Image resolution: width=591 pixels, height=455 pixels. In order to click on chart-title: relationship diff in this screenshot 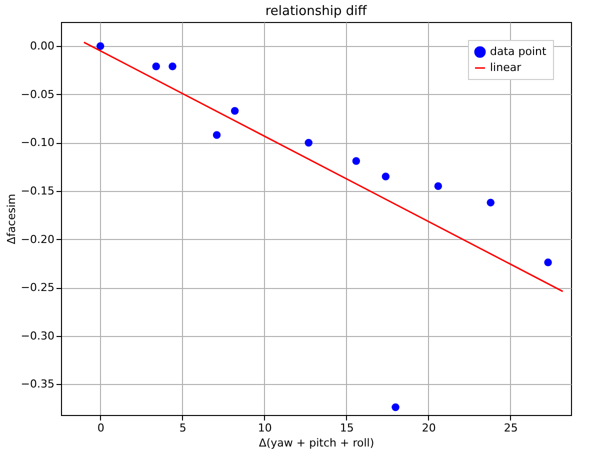, I will do `click(316, 11)`.